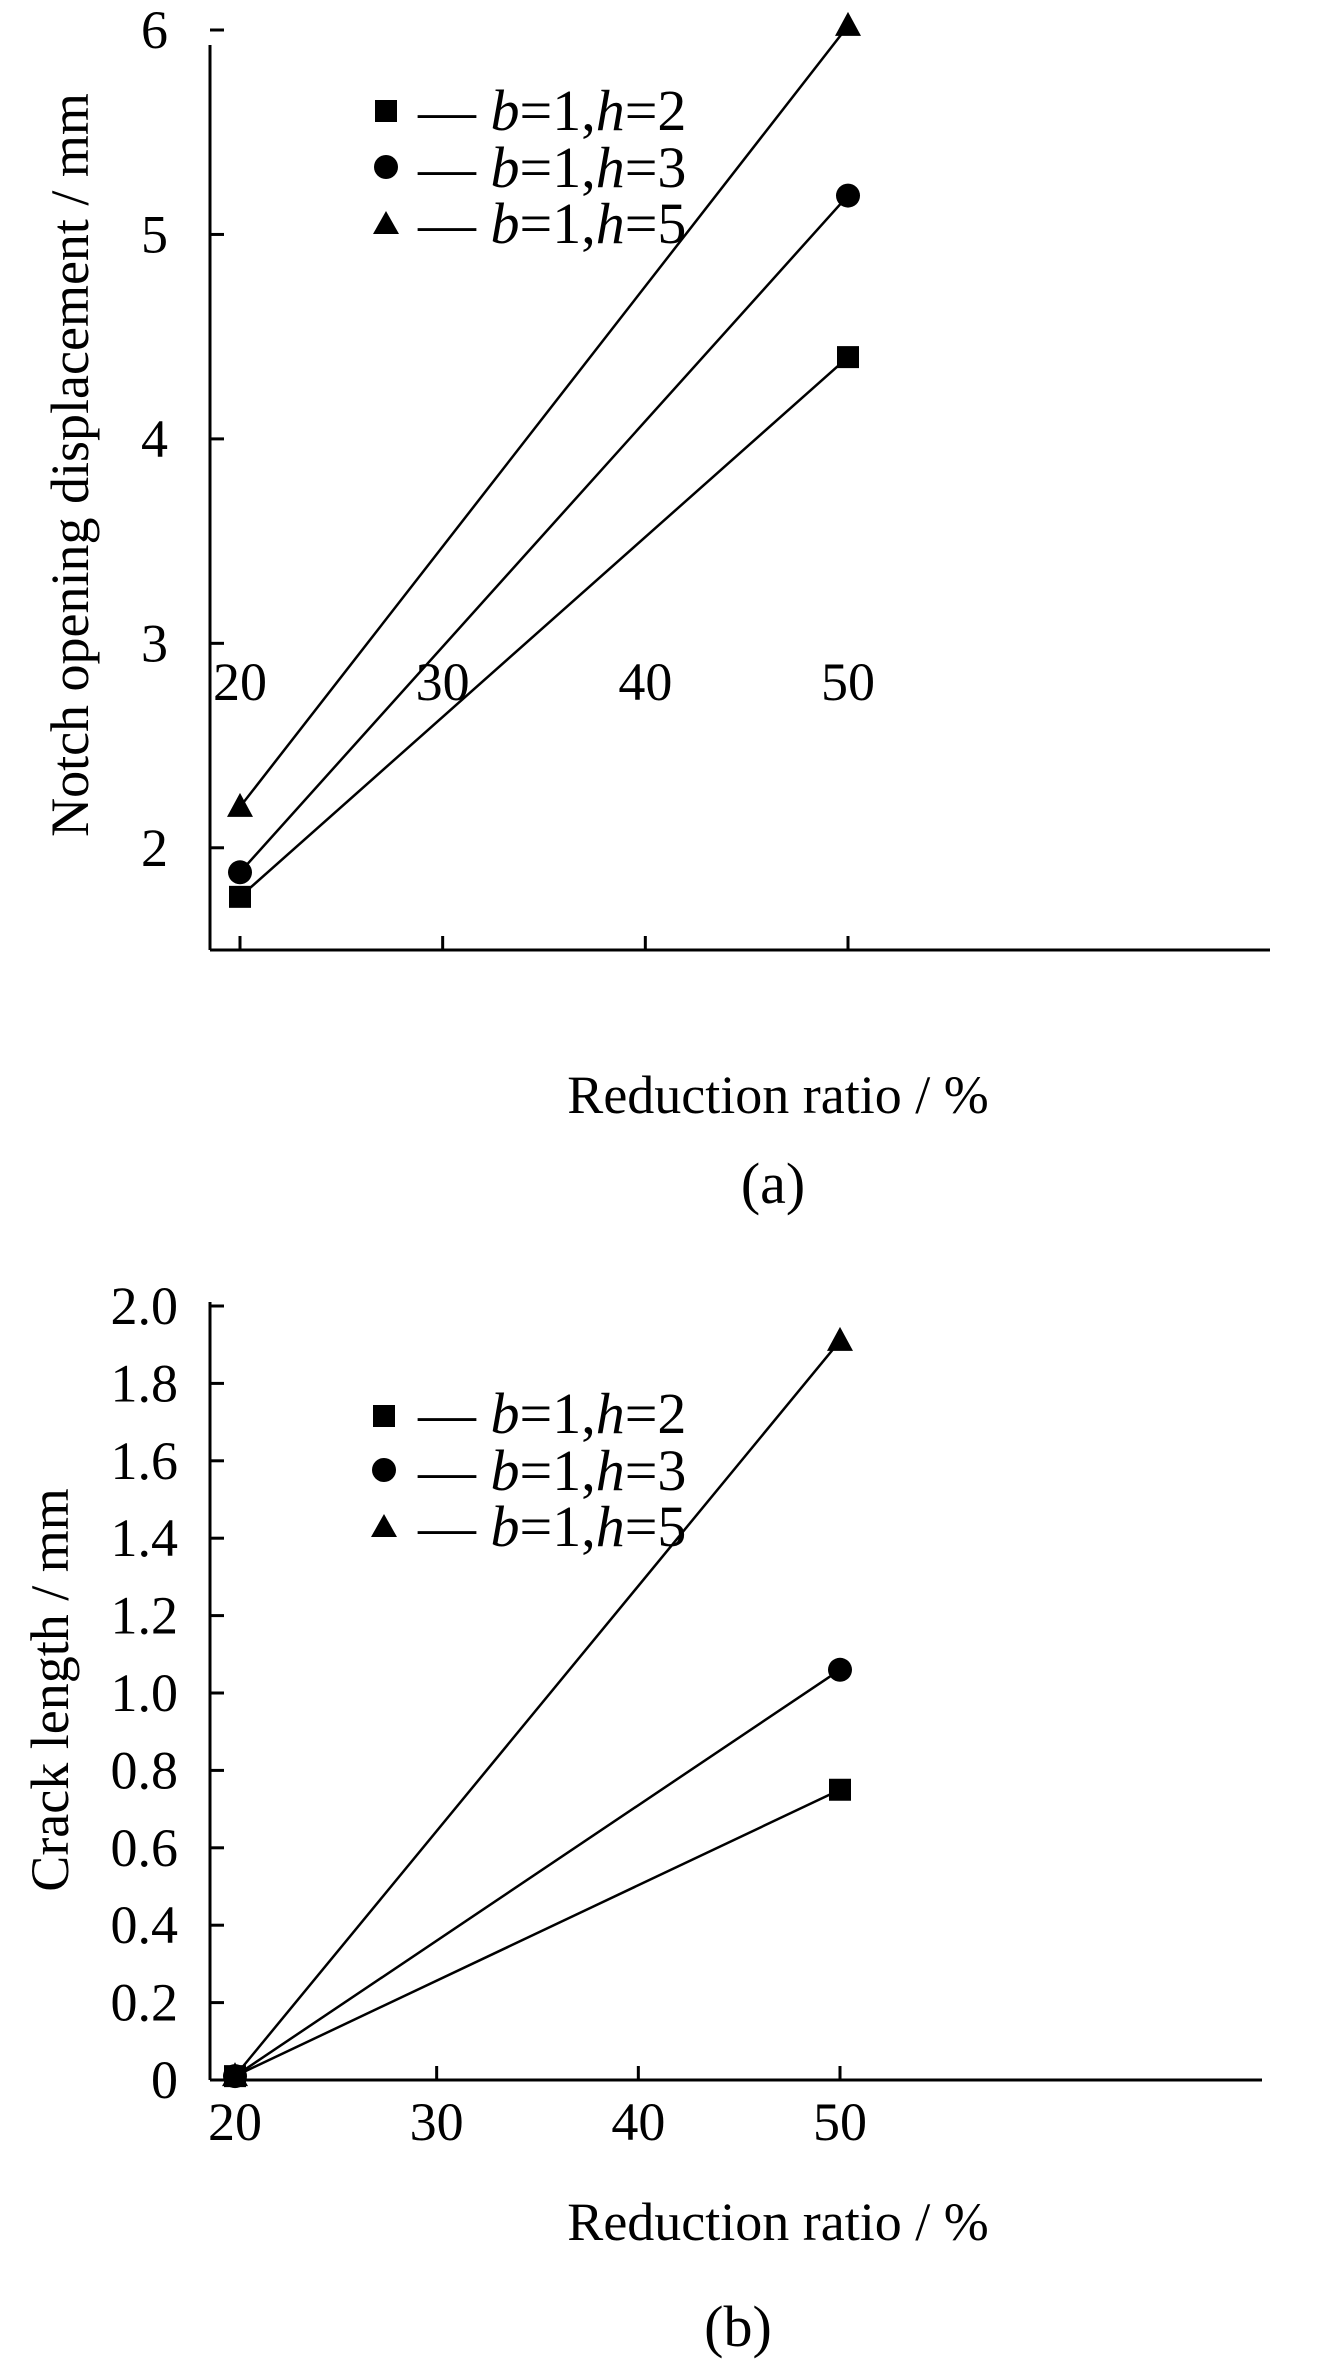 The image size is (1317, 2371). I want to click on panel-a-y-axis-title: Notch opening displacement / mm, so click(70, 465).